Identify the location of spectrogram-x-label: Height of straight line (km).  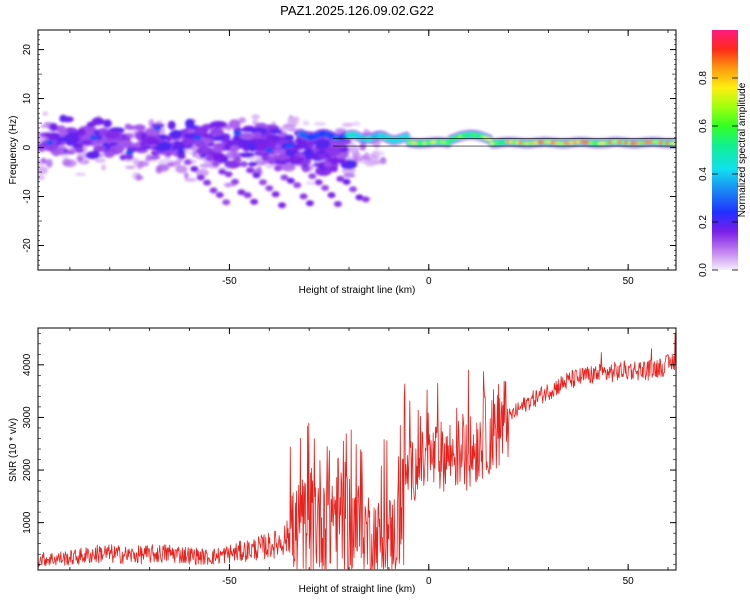
(357, 290).